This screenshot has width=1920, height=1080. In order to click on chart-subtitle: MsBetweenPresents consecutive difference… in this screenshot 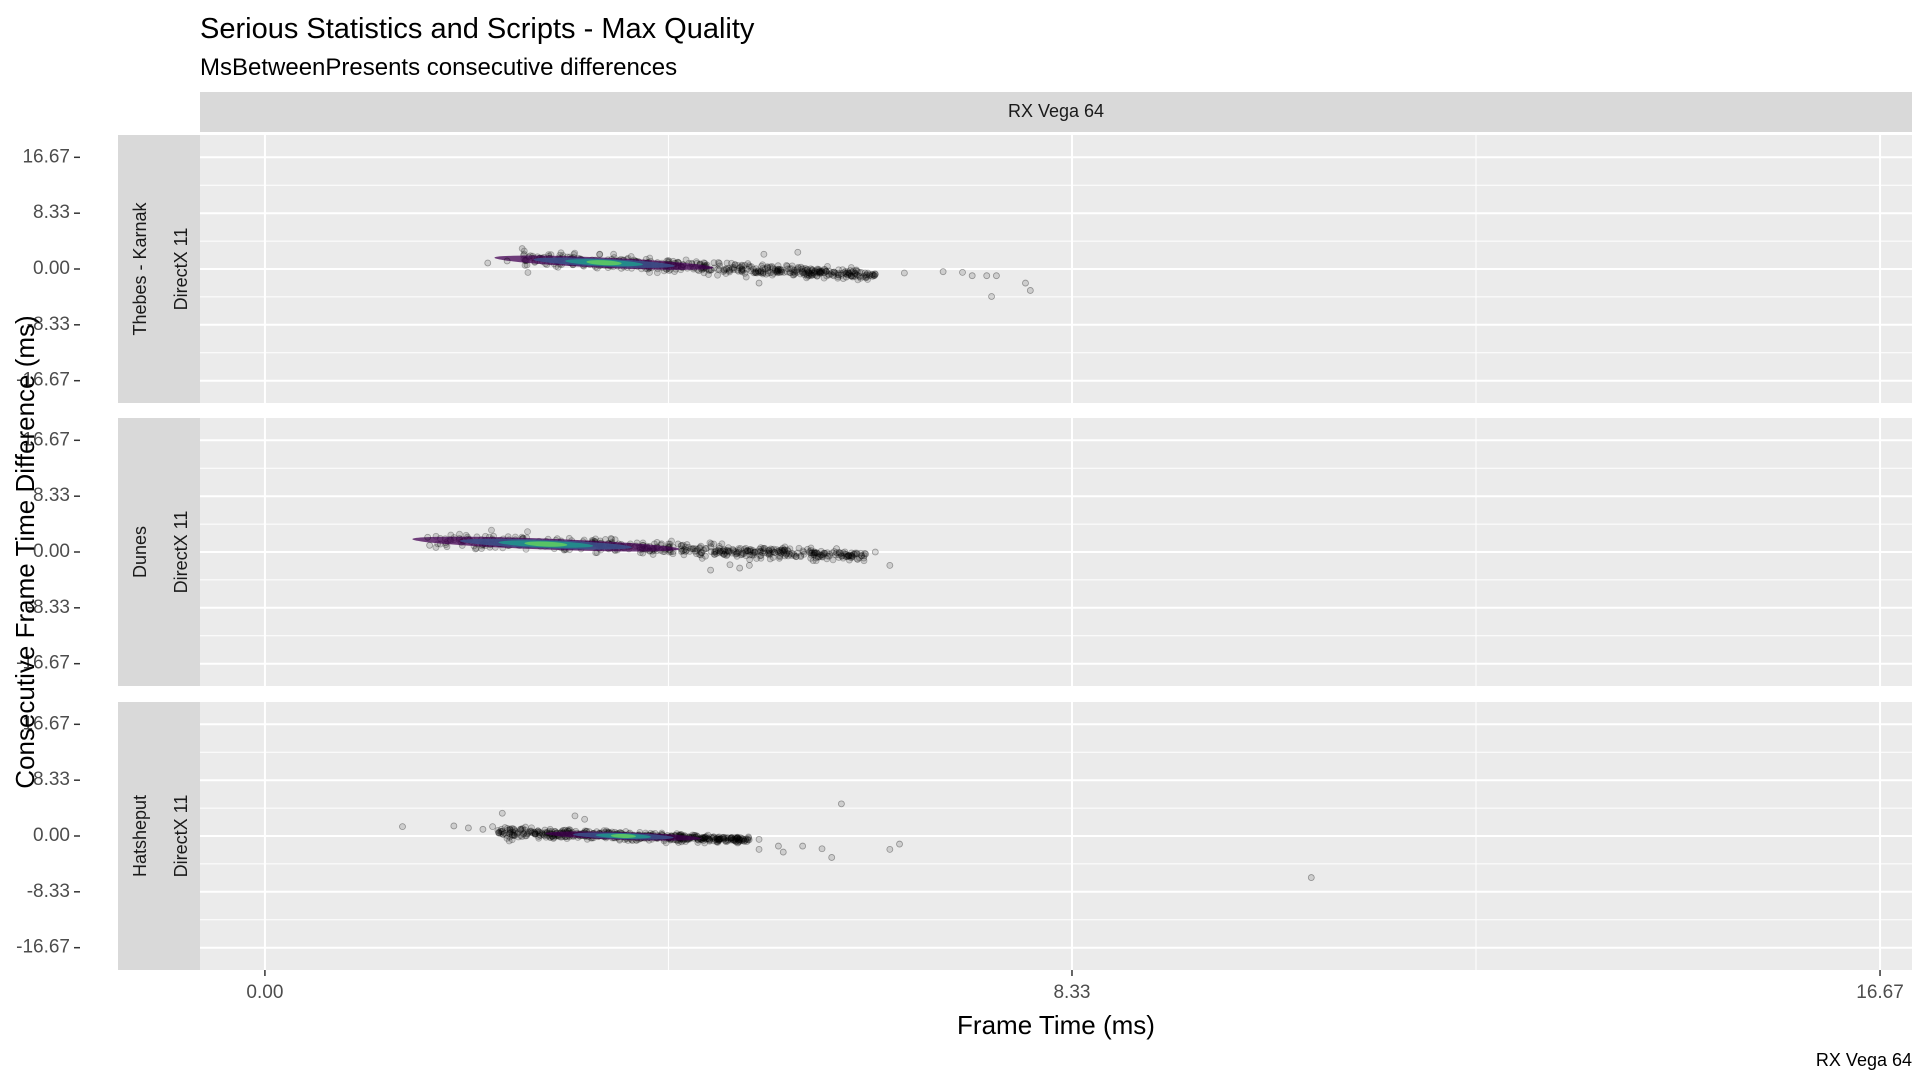, I will do `click(438, 67)`.